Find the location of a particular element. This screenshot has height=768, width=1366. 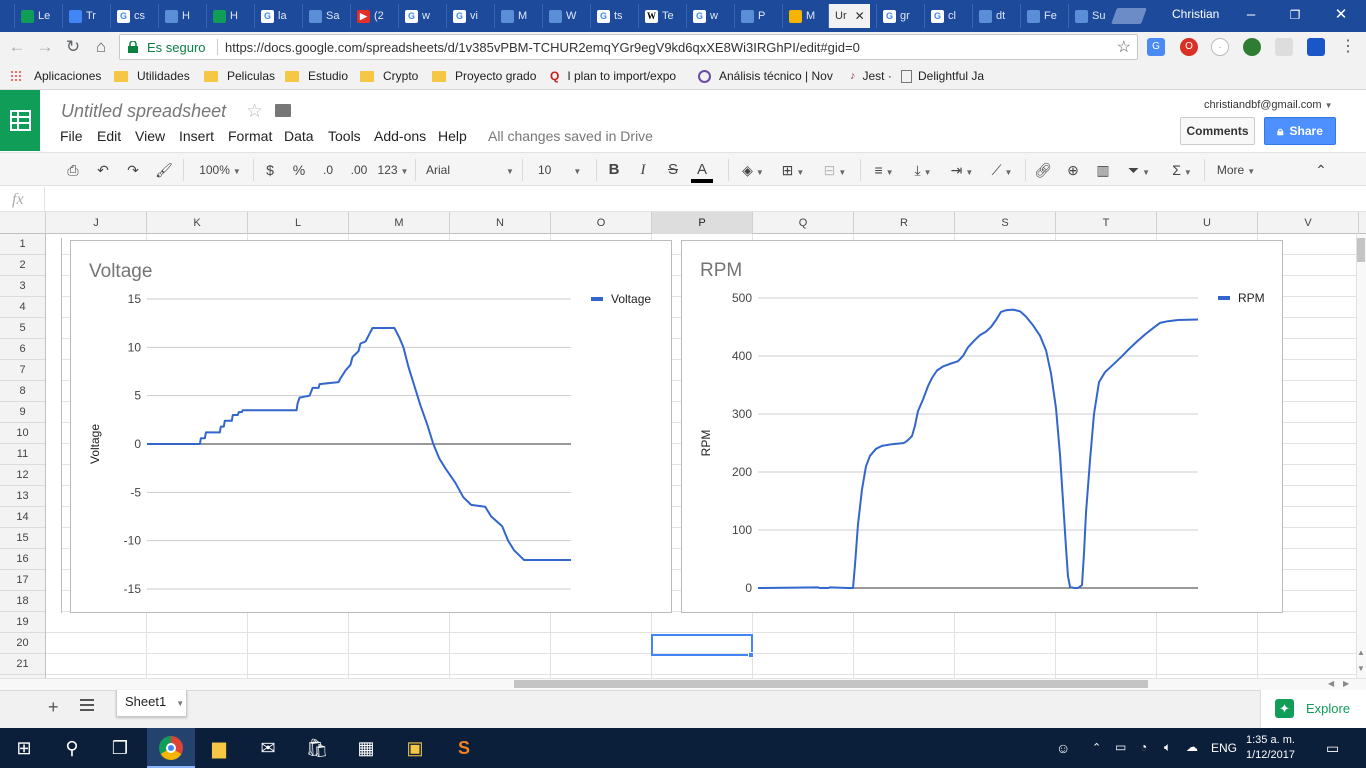

forward-icon: → is located at coordinates (45, 46).